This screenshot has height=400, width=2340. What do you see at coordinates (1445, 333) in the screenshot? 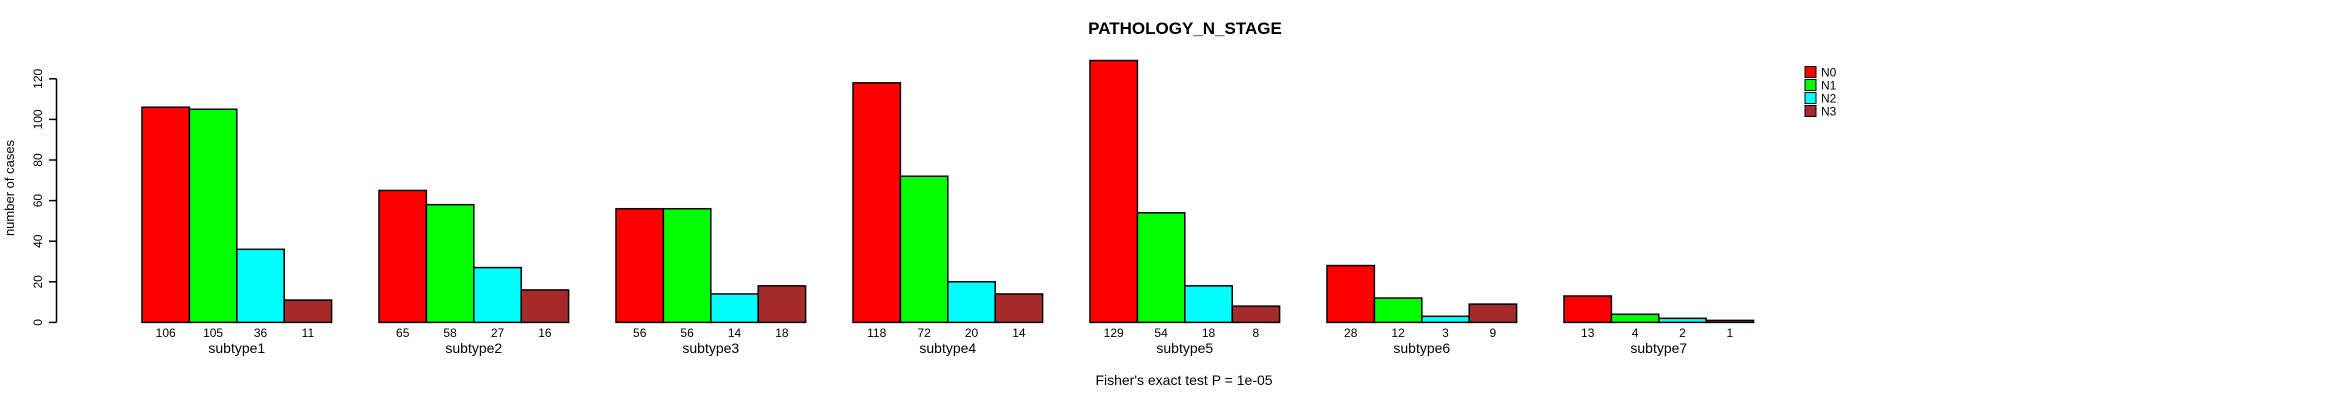
I see `bar-value-label: 3` at bounding box center [1445, 333].